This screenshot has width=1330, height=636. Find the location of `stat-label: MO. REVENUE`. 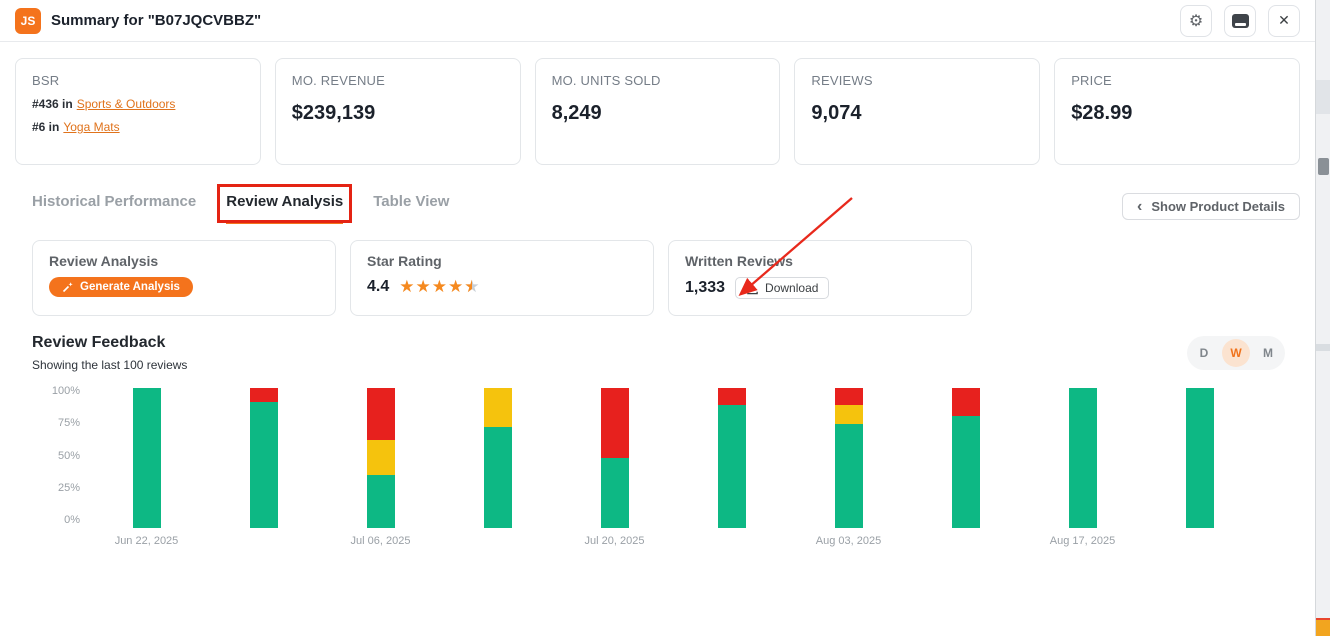

stat-label: MO. REVENUE is located at coordinates (338, 80).